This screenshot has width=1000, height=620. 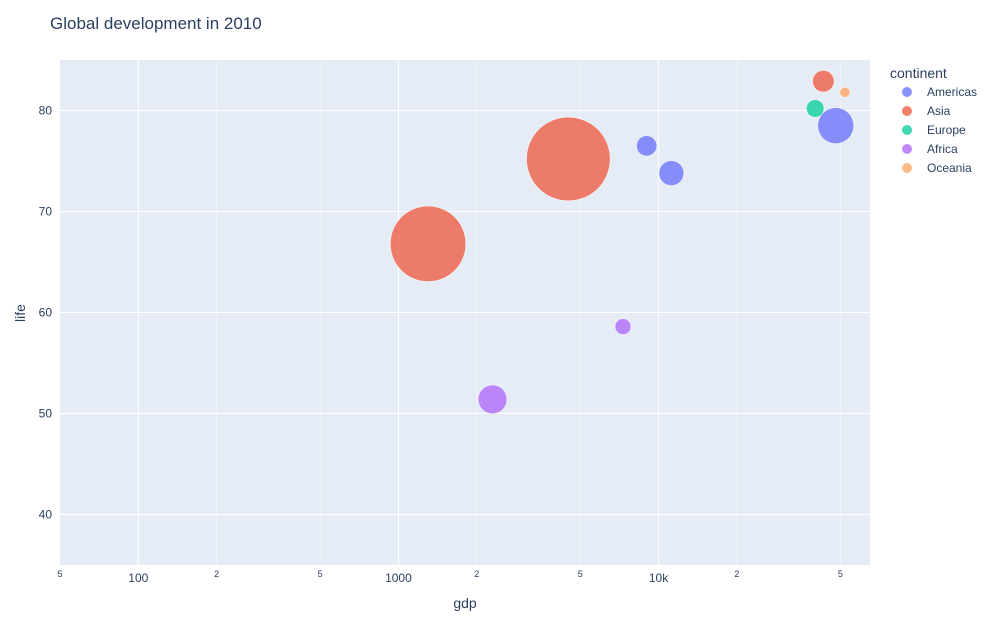 What do you see at coordinates (949, 168) in the screenshot?
I see `legend-label: Oceania` at bounding box center [949, 168].